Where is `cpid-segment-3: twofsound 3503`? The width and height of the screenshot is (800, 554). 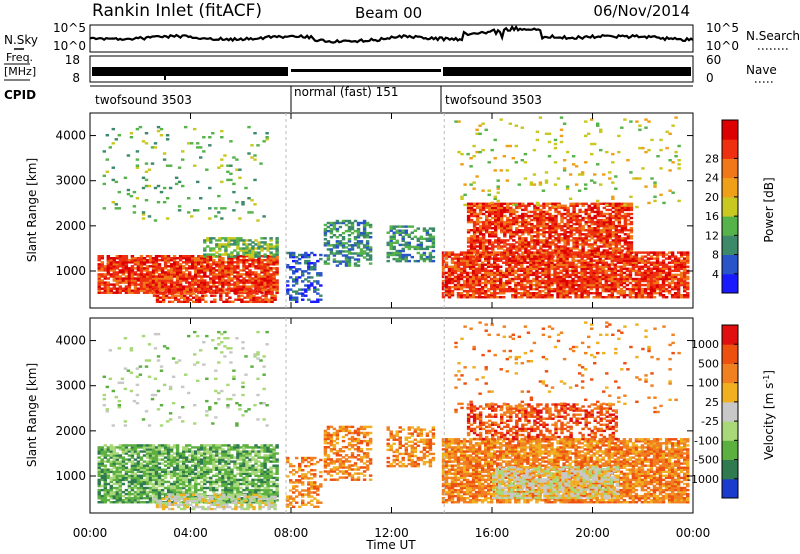 cpid-segment-3: twofsound 3503 is located at coordinates (493, 100).